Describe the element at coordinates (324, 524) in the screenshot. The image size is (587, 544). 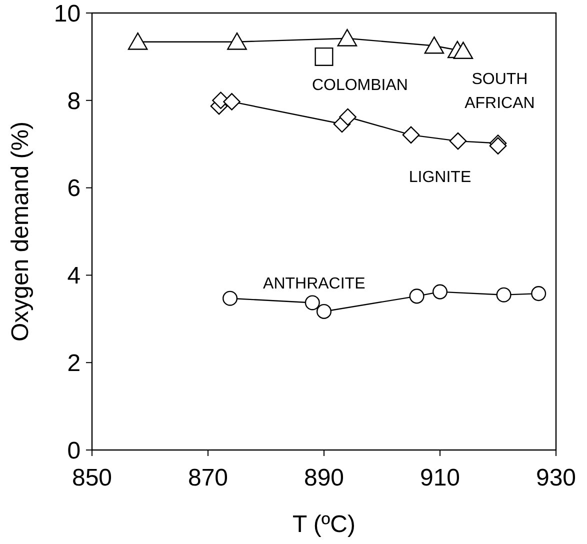
I see `x-axis-title: T (ºC)` at that location.